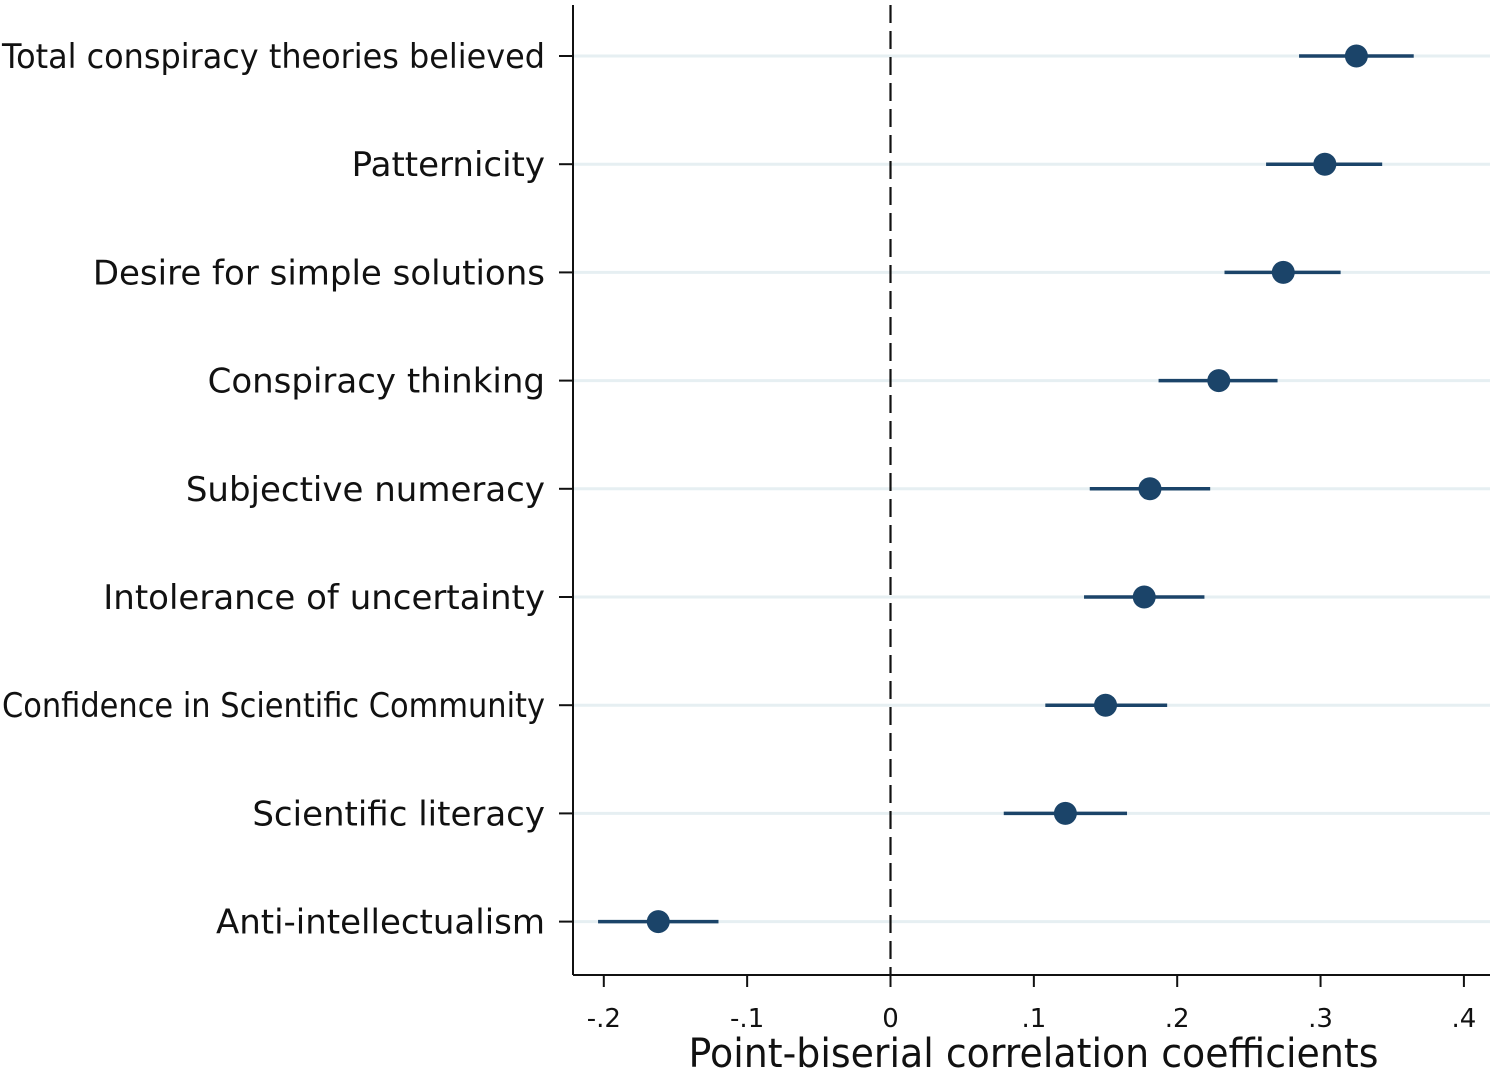 This screenshot has height=1074, width=1500. Describe the element at coordinates (376, 382) in the screenshot. I see `y-tick-label: Conspiracy thinking` at that location.